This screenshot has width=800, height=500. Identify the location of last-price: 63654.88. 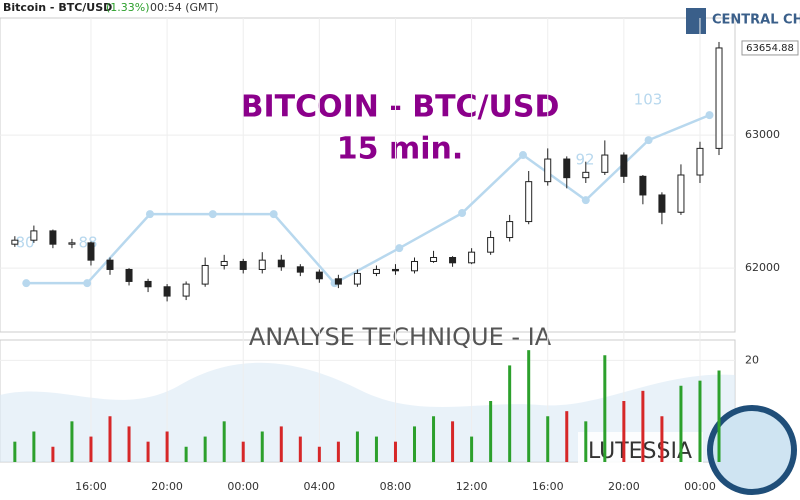
(770, 48).